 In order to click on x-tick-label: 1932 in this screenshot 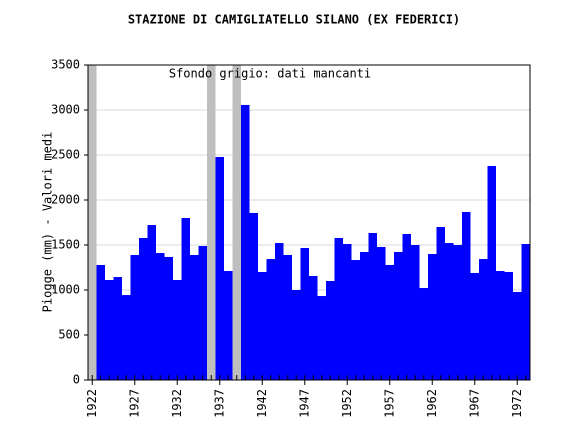, I will do `click(177, 403)`.